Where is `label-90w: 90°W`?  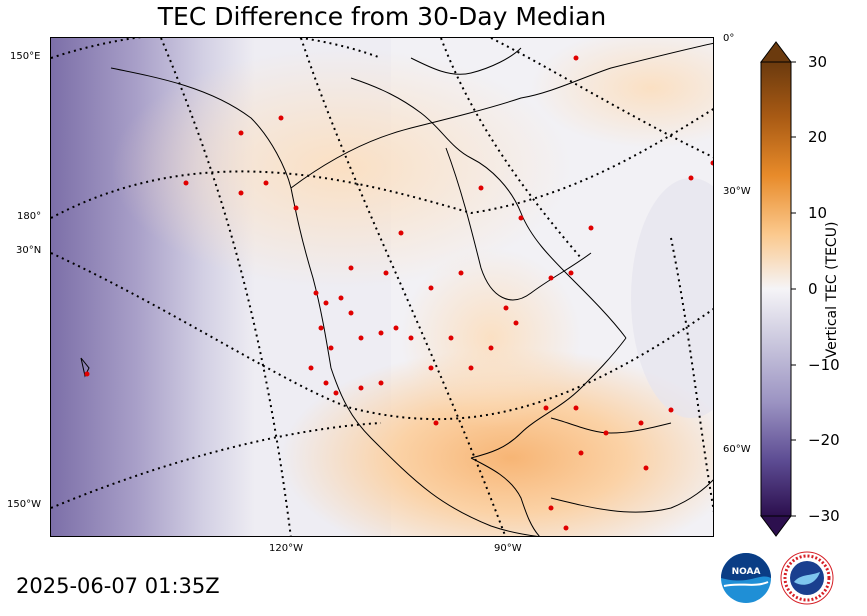 label-90w: 90°W is located at coordinates (508, 548).